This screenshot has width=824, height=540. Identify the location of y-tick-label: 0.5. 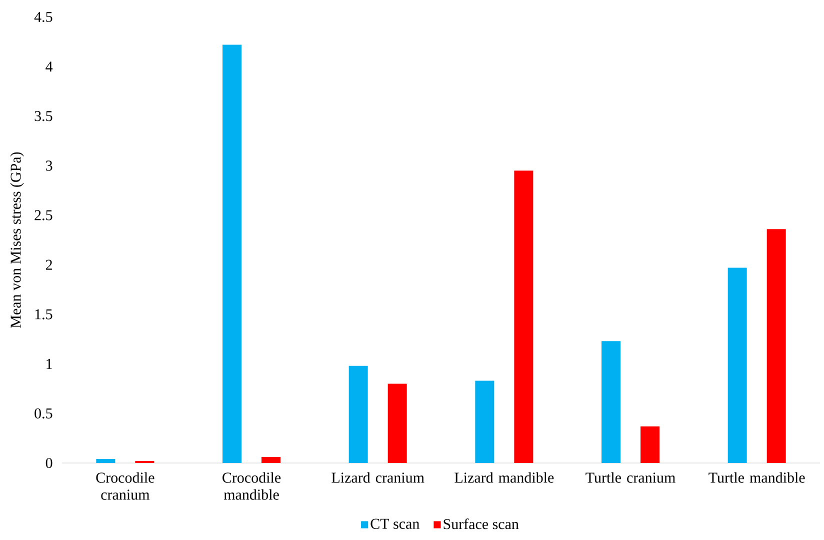
(43, 413).